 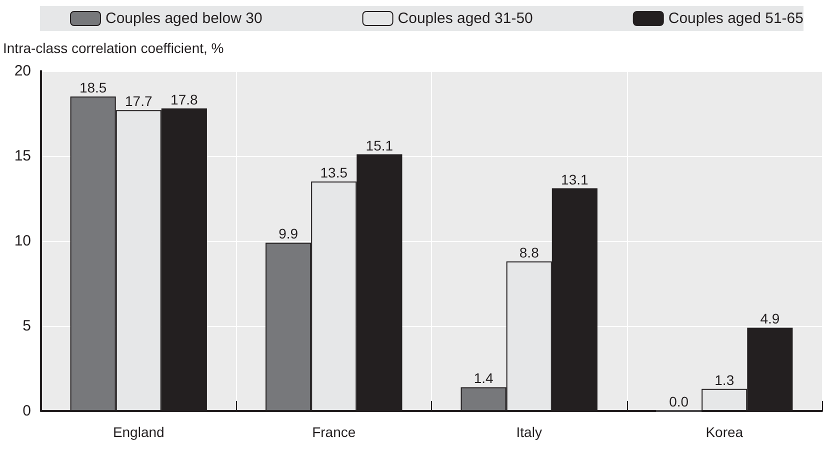 What do you see at coordinates (26, 411) in the screenshot?
I see `y-tick-label: 0` at bounding box center [26, 411].